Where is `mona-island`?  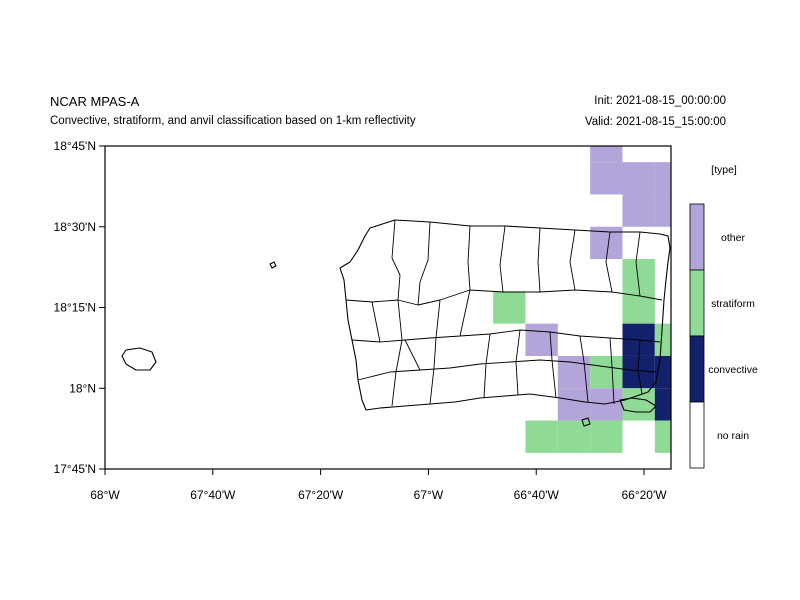
mona-island is located at coordinates (139, 359).